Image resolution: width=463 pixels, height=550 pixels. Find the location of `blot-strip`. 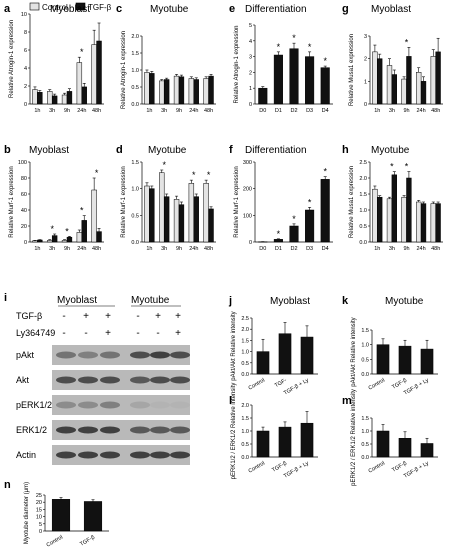

blot-strip is located at coordinates (121, 405).